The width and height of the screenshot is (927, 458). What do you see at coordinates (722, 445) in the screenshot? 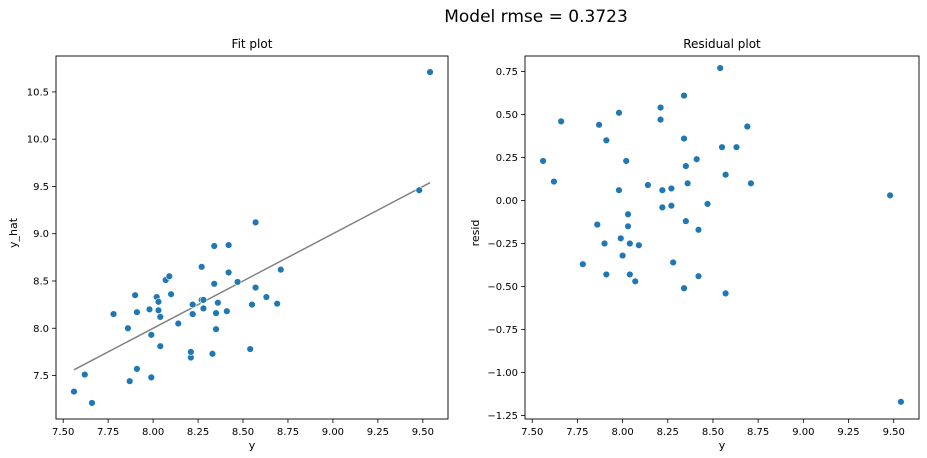
I see `residual-plot-x-axis-label: y` at bounding box center [722, 445].